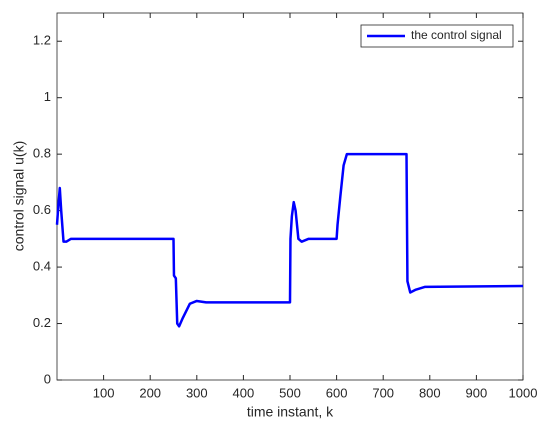 This screenshot has width=550, height=437. Describe the element at coordinates (523, 392) in the screenshot. I see `x-tick-label: 1000` at that location.